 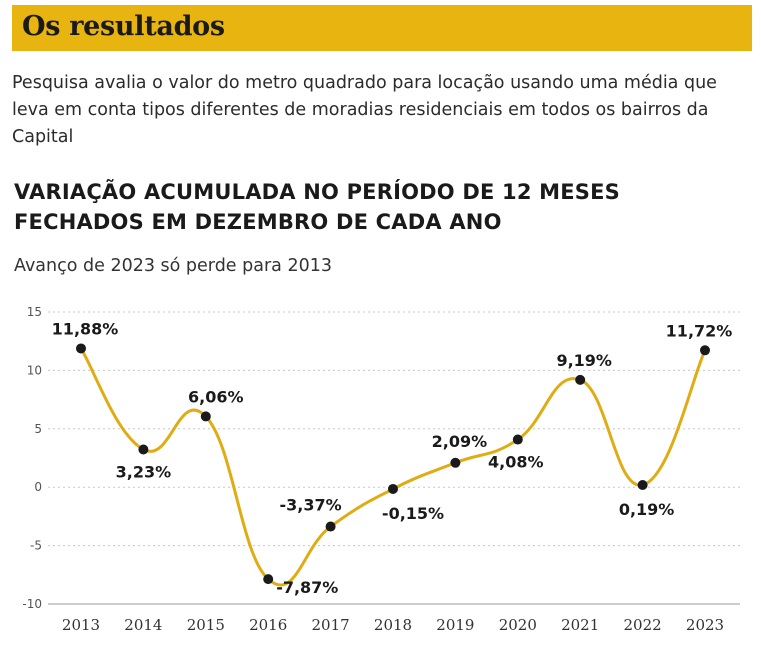 I want to click on x-tick-label: 2020, so click(x=518, y=625).